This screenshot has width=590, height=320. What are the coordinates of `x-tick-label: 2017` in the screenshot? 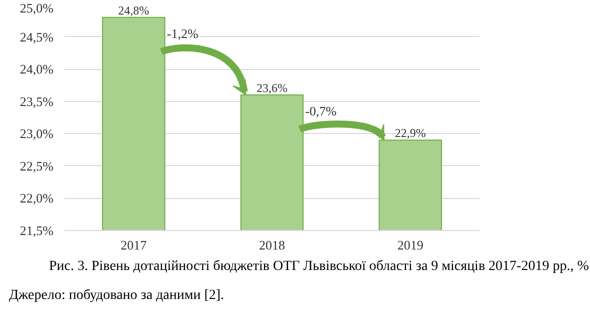 It's located at (134, 245).